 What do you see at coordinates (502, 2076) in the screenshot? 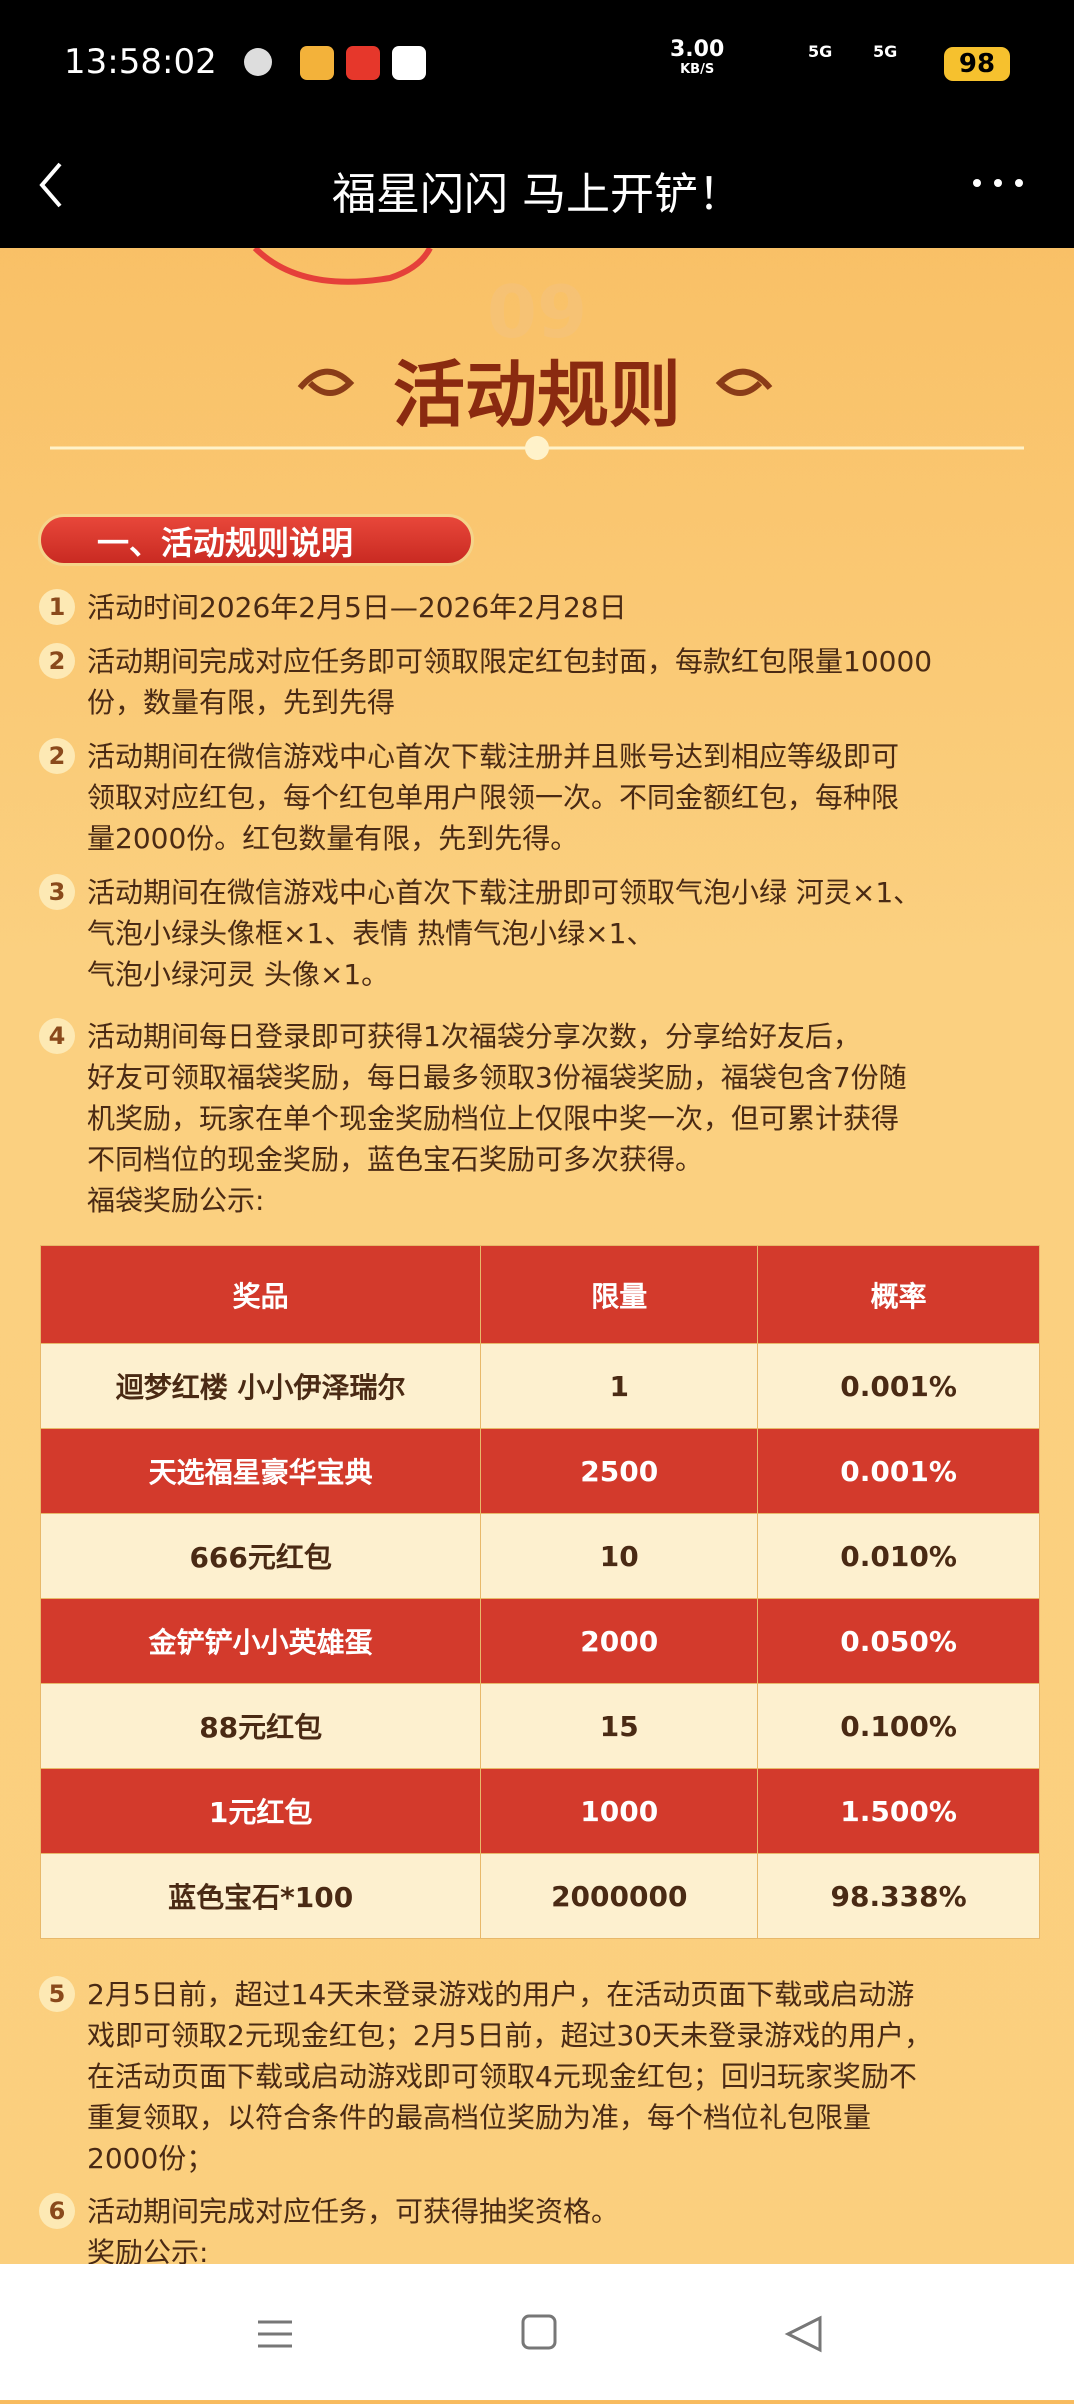
I see `rule-line: 在活动页面下载或启动游戏即可领取4元现金红包；回归玩家奖励不` at bounding box center [502, 2076].